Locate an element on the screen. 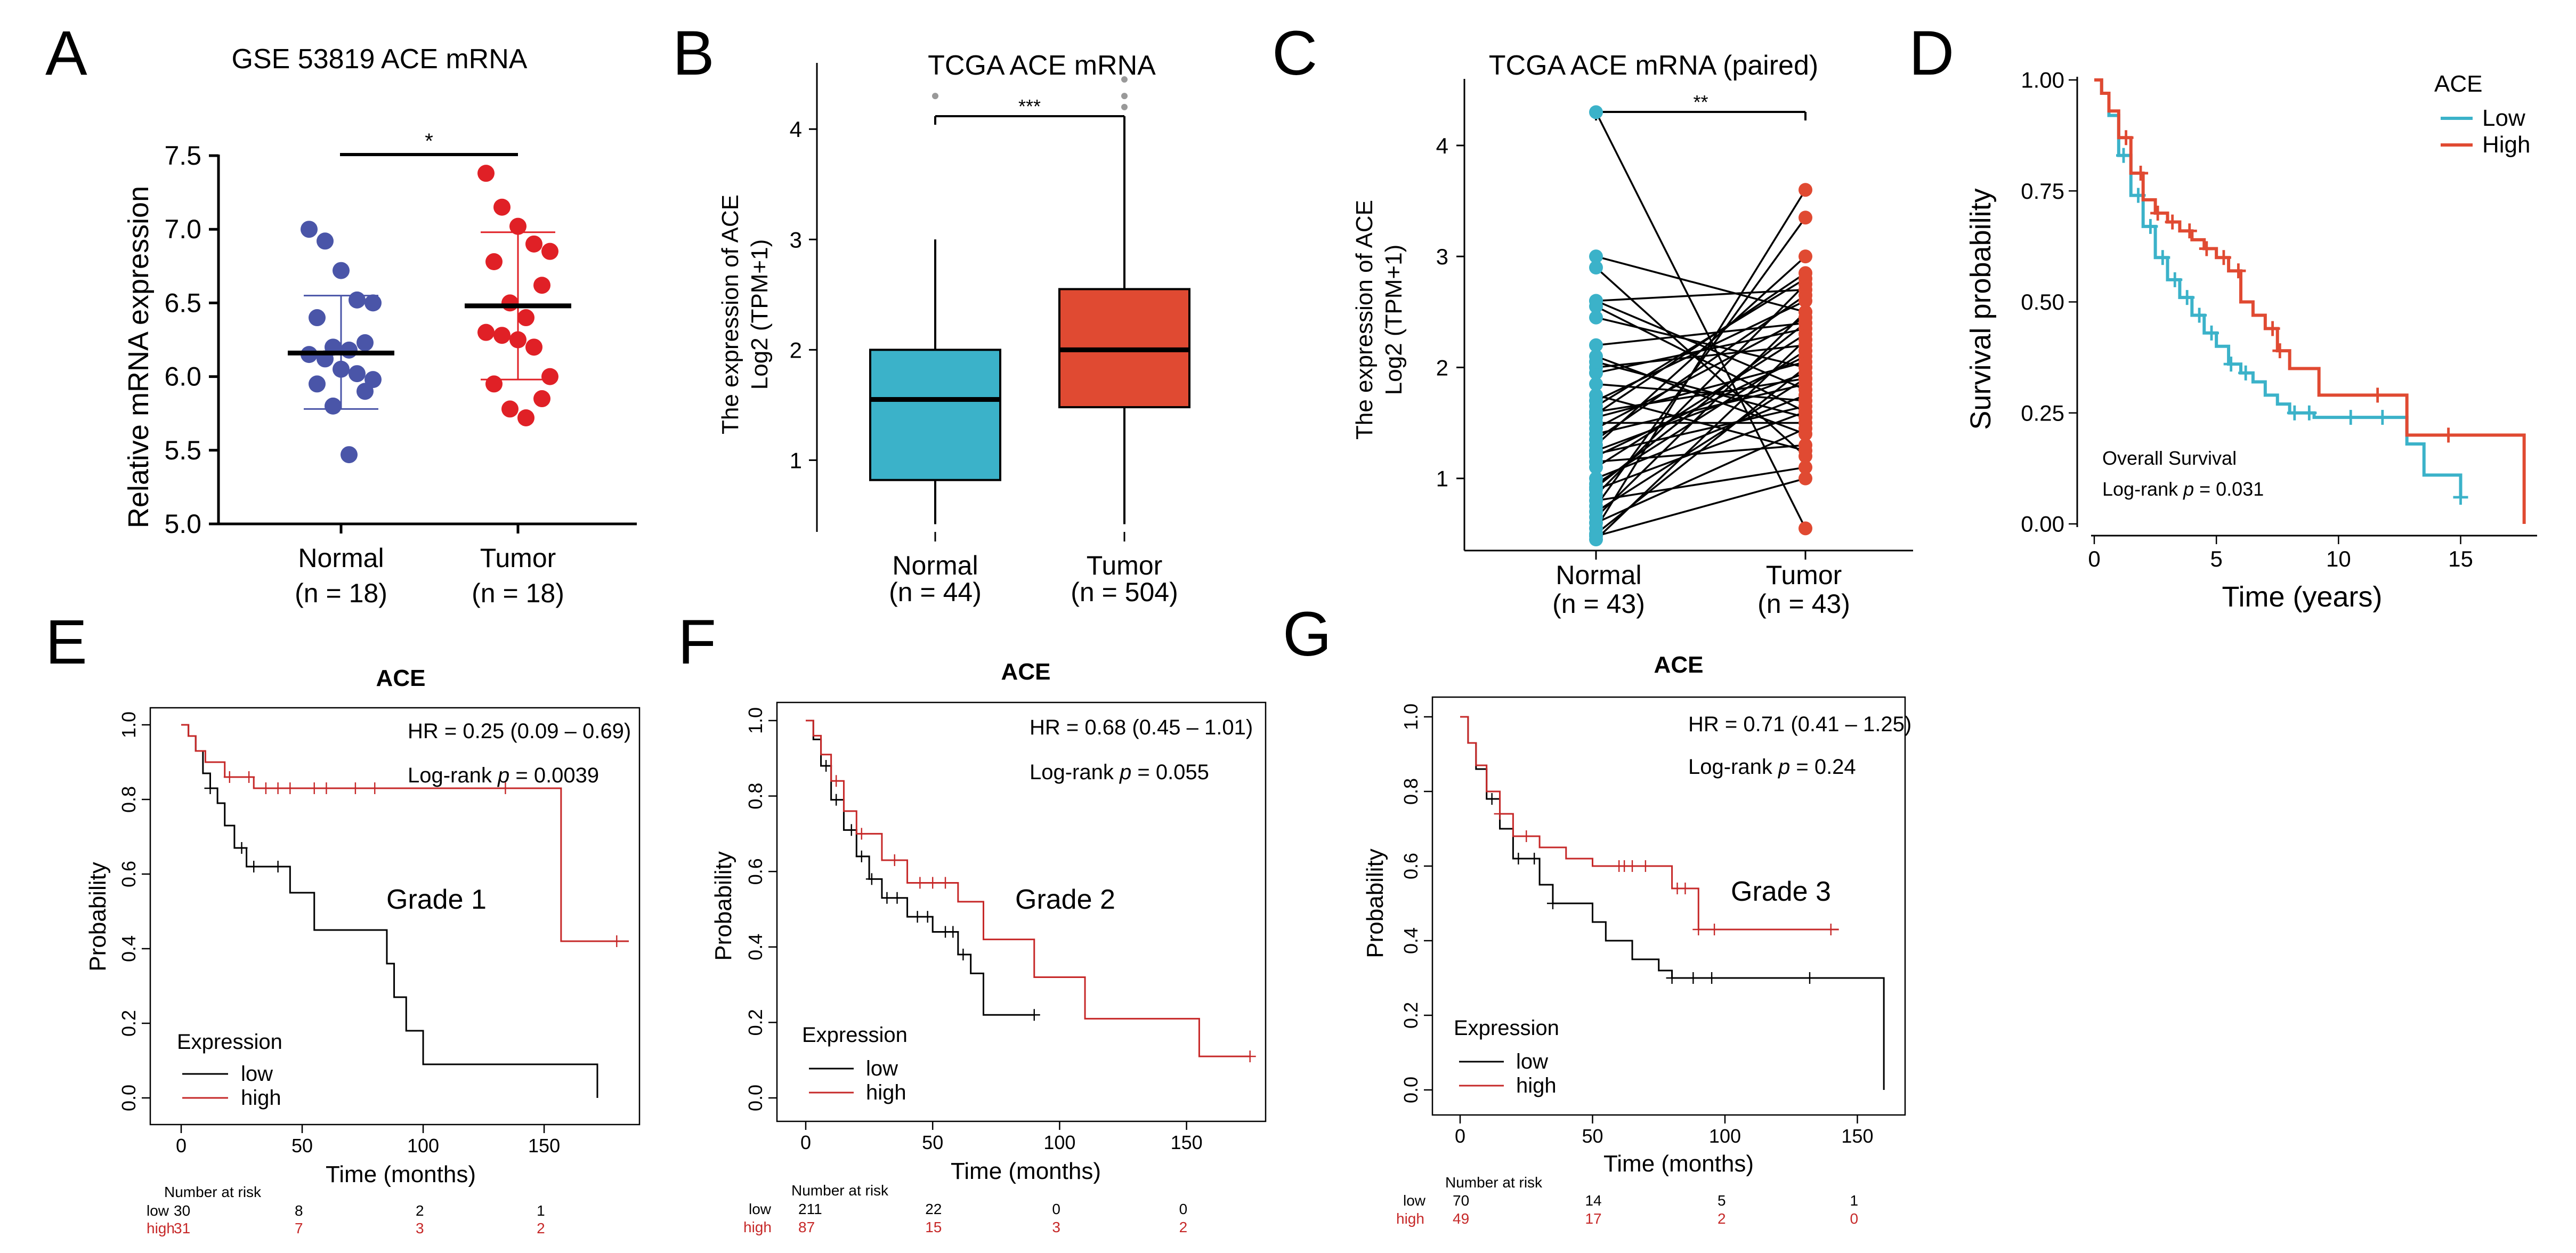  panel-d-annotation-1: Overall Survival is located at coordinates (2169, 458).